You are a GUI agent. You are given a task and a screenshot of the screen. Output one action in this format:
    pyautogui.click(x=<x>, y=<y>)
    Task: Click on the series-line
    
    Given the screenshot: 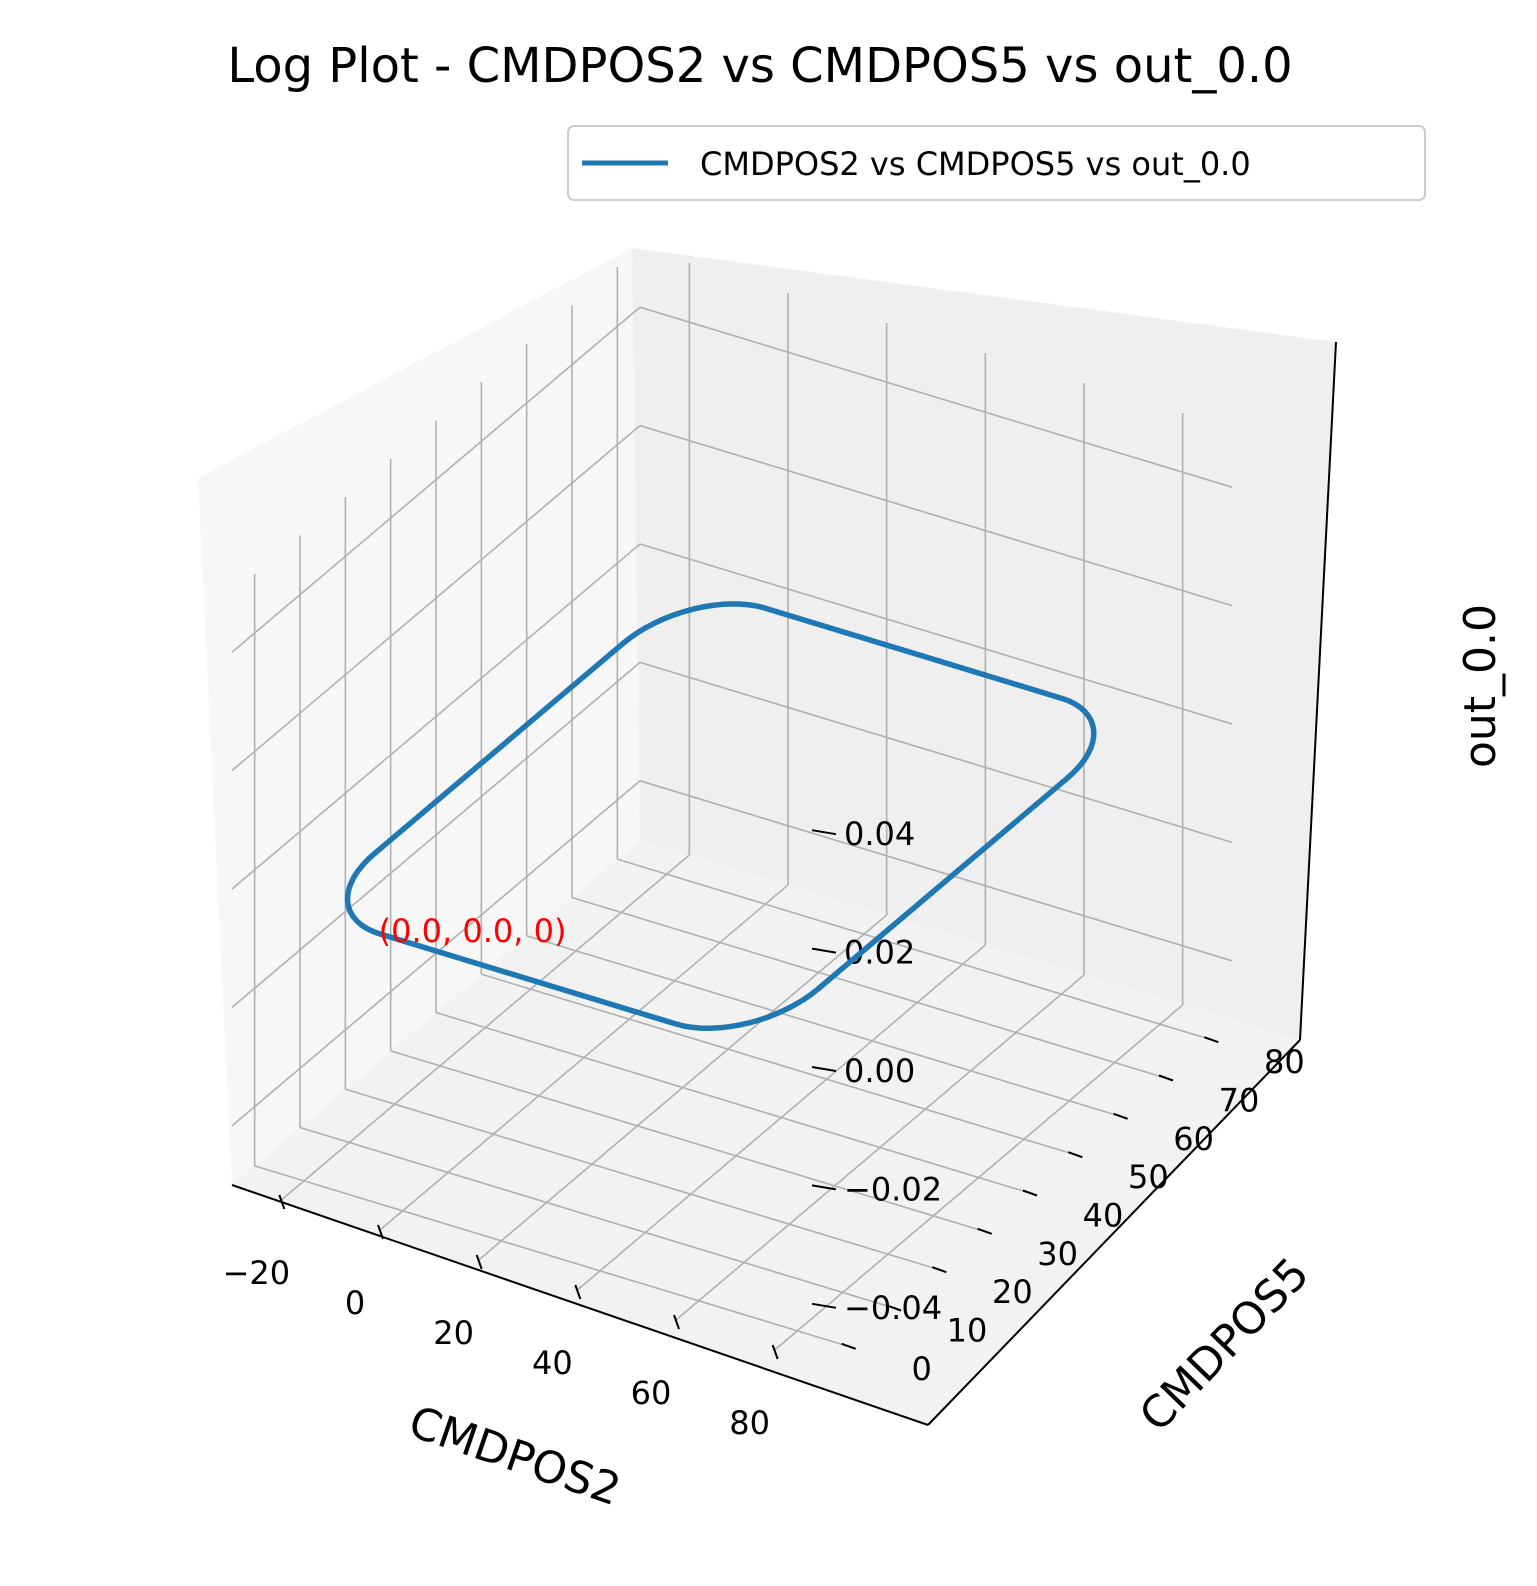 What is the action you would take?
    pyautogui.click(x=720, y=816)
    